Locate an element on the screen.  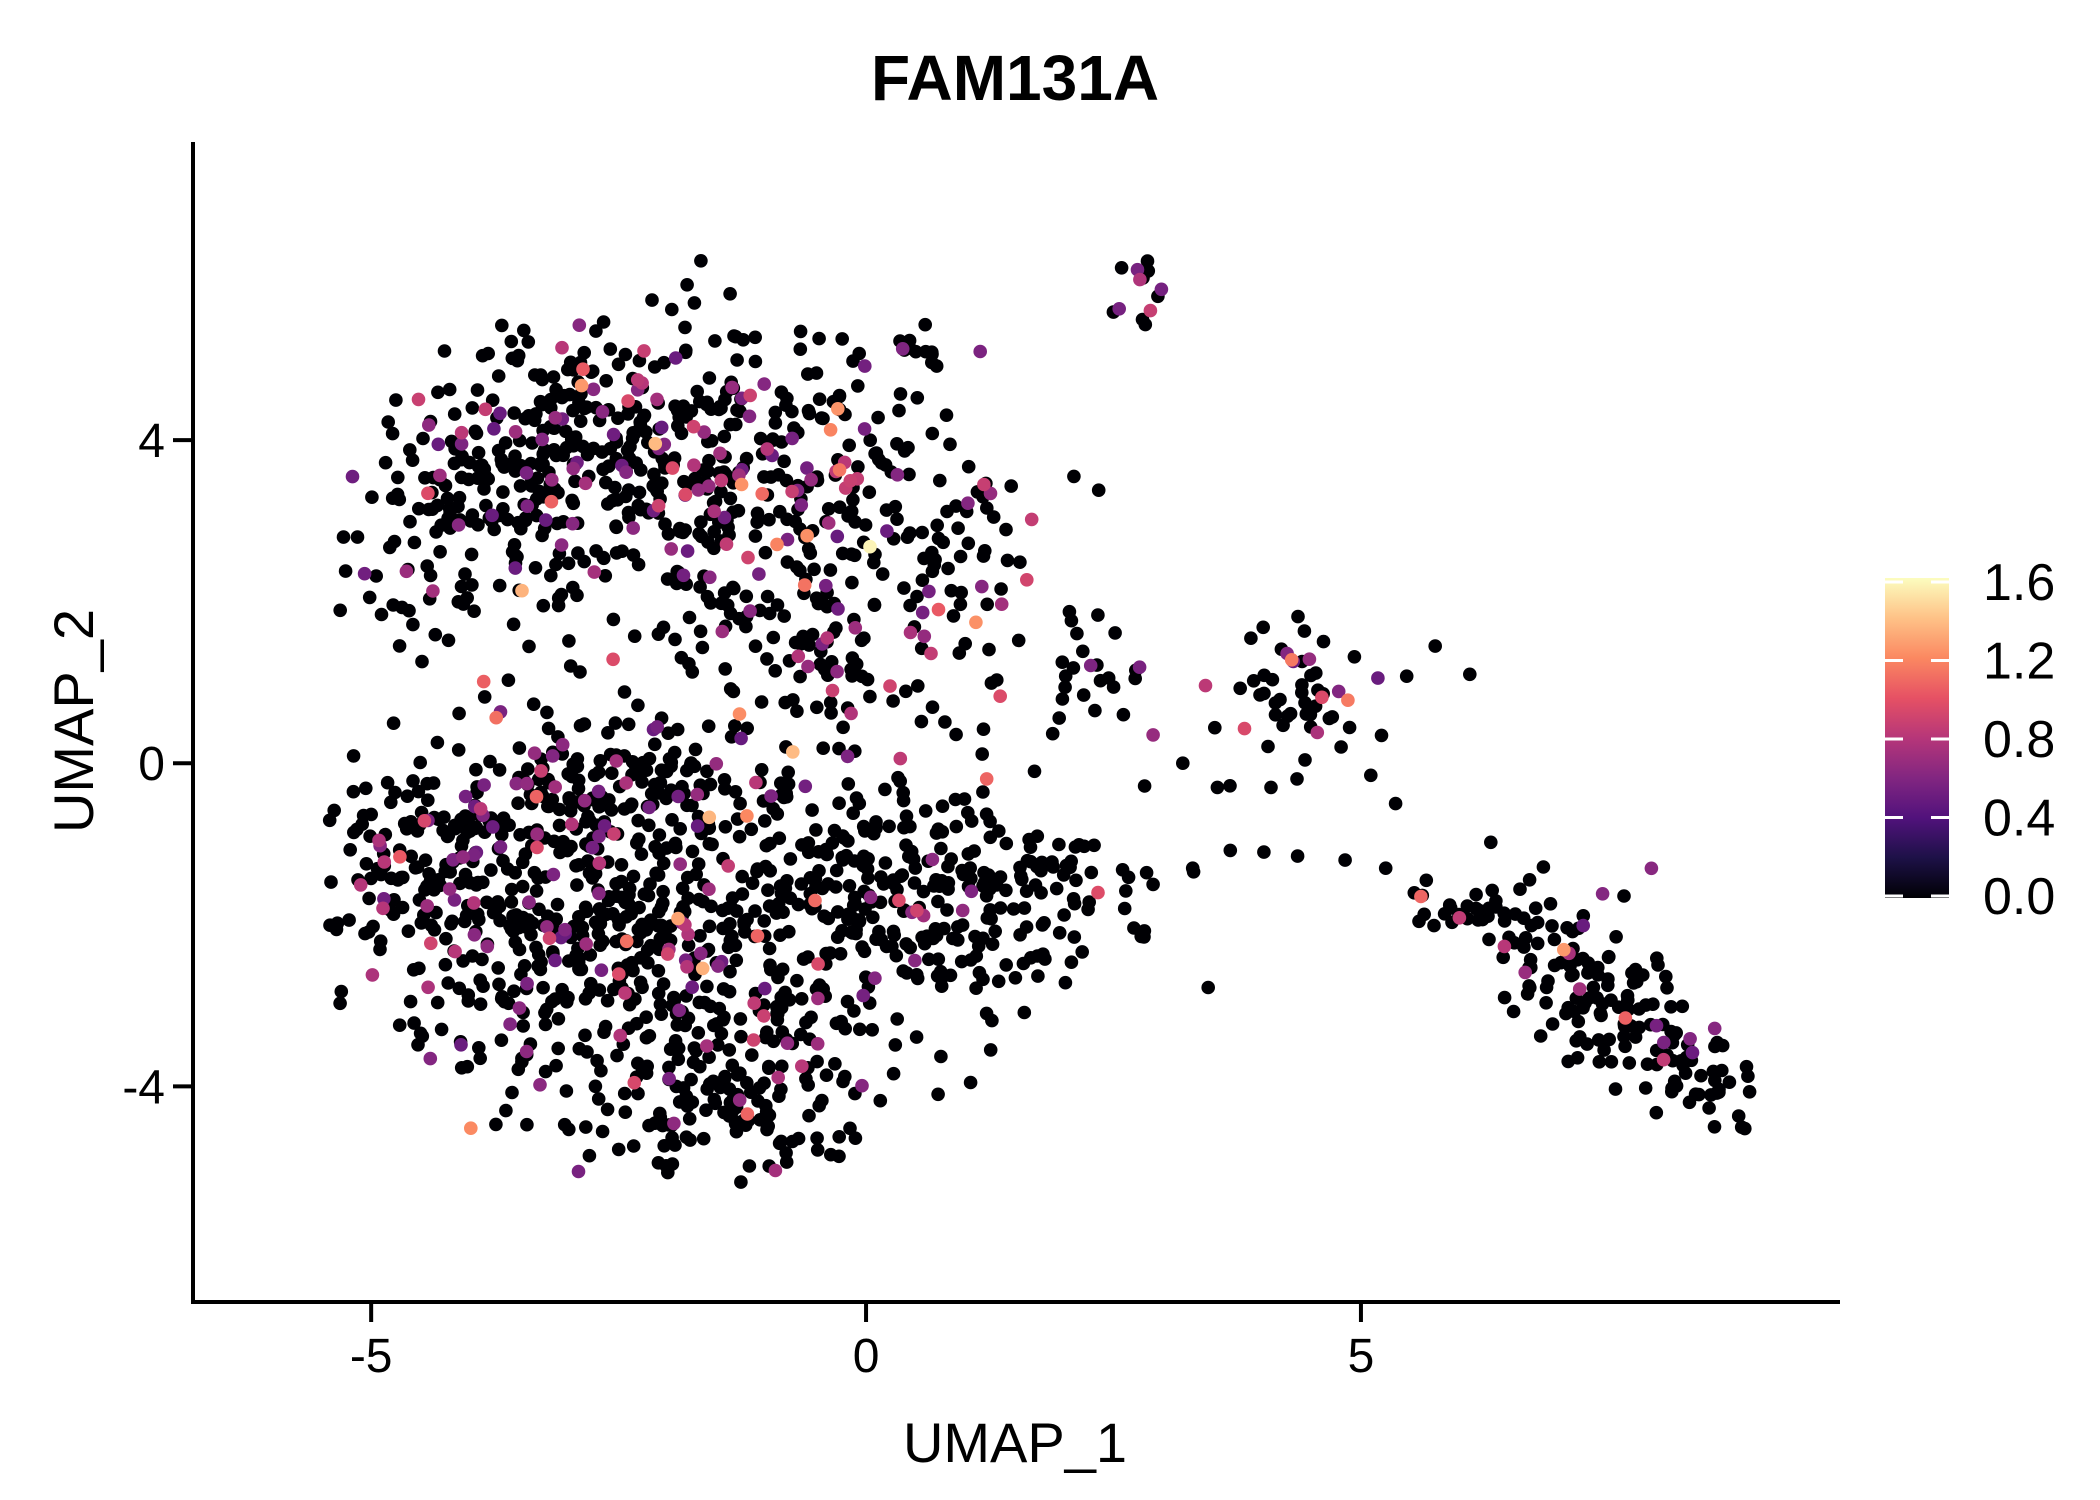
colorbar-tick-notch is located at coordinates (1940, 660).